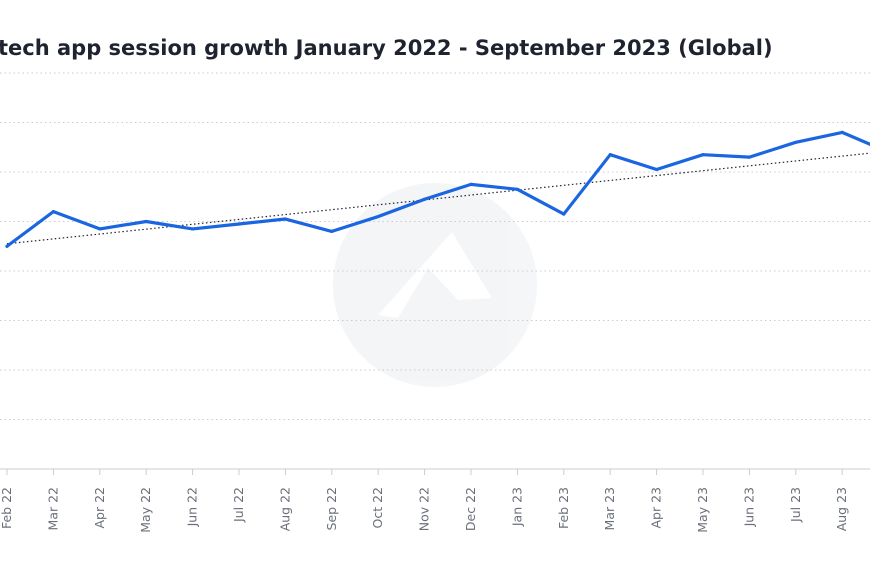 The height and width of the screenshot is (570, 870). What do you see at coordinates (192, 507) in the screenshot?
I see `x-tick-label: Jun 22` at bounding box center [192, 507].